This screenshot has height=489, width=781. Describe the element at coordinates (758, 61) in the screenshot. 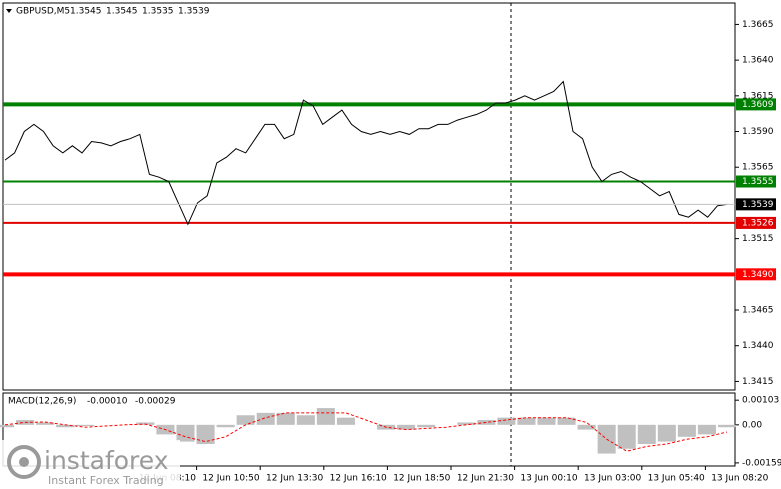

I see `y-tick-label: 1.3640` at that location.